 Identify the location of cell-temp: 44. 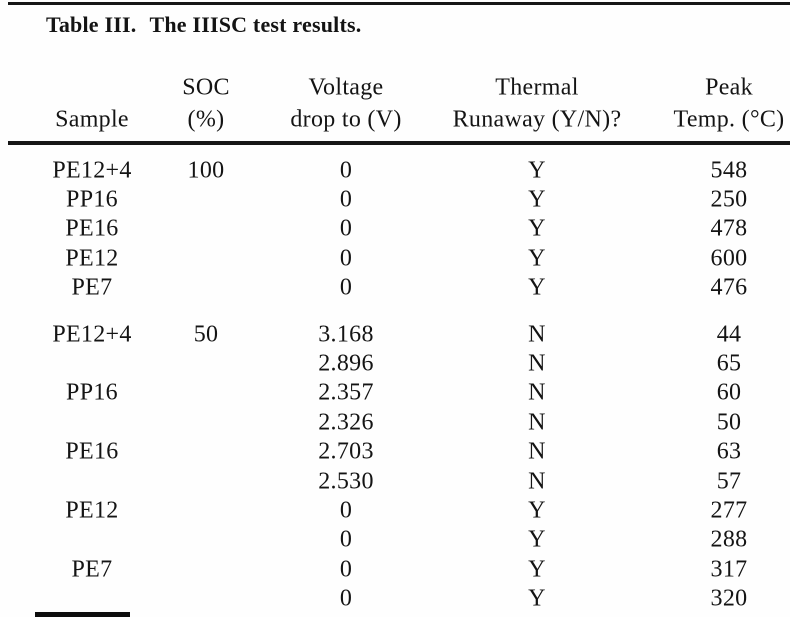
(729, 334).